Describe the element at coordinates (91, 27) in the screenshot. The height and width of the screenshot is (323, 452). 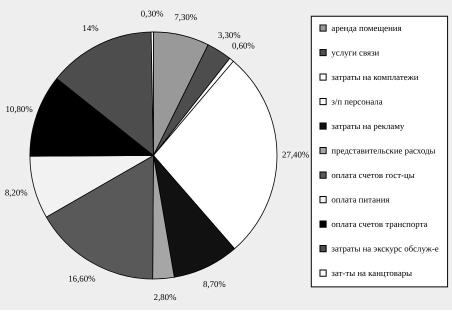
I see `data-label: 14%` at that location.